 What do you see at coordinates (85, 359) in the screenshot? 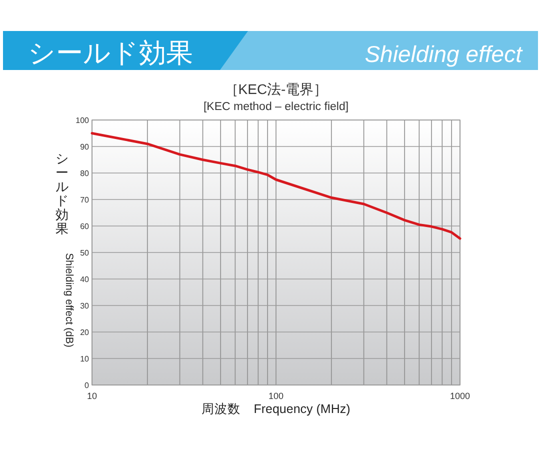
I see `y-tick-label: 10` at bounding box center [85, 359].